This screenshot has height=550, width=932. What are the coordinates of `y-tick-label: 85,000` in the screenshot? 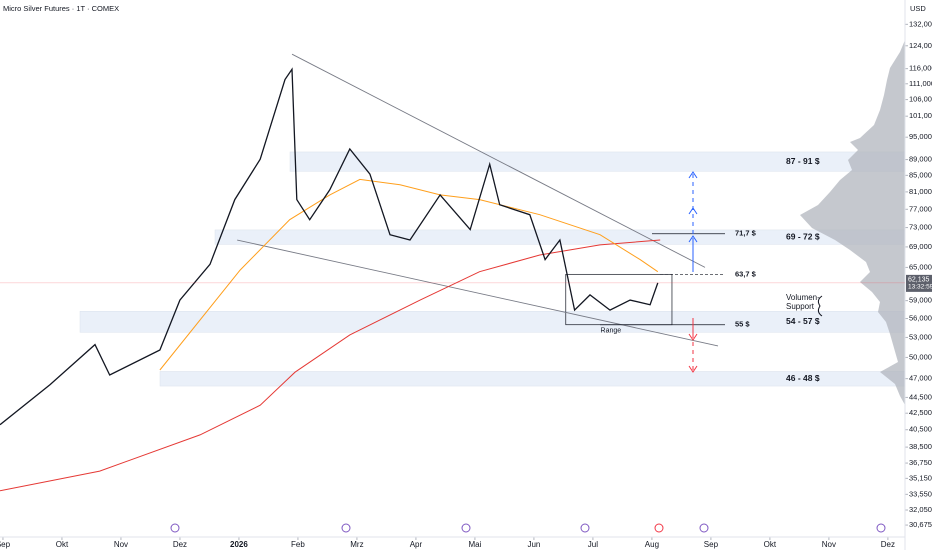 It's located at (920, 174).